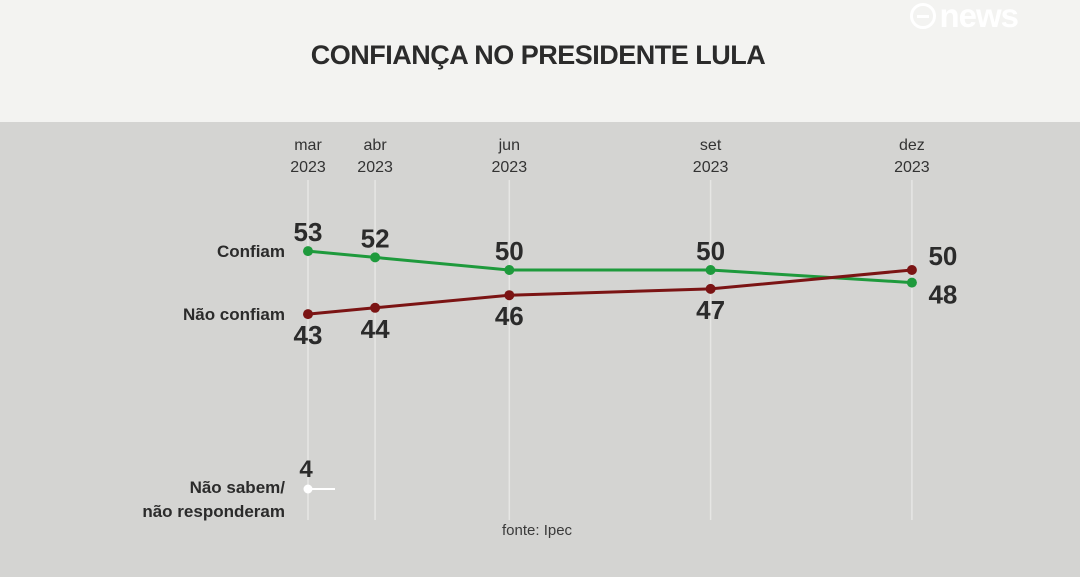  Describe the element at coordinates (375, 329) in the screenshot. I see `data-label: 44` at that location.